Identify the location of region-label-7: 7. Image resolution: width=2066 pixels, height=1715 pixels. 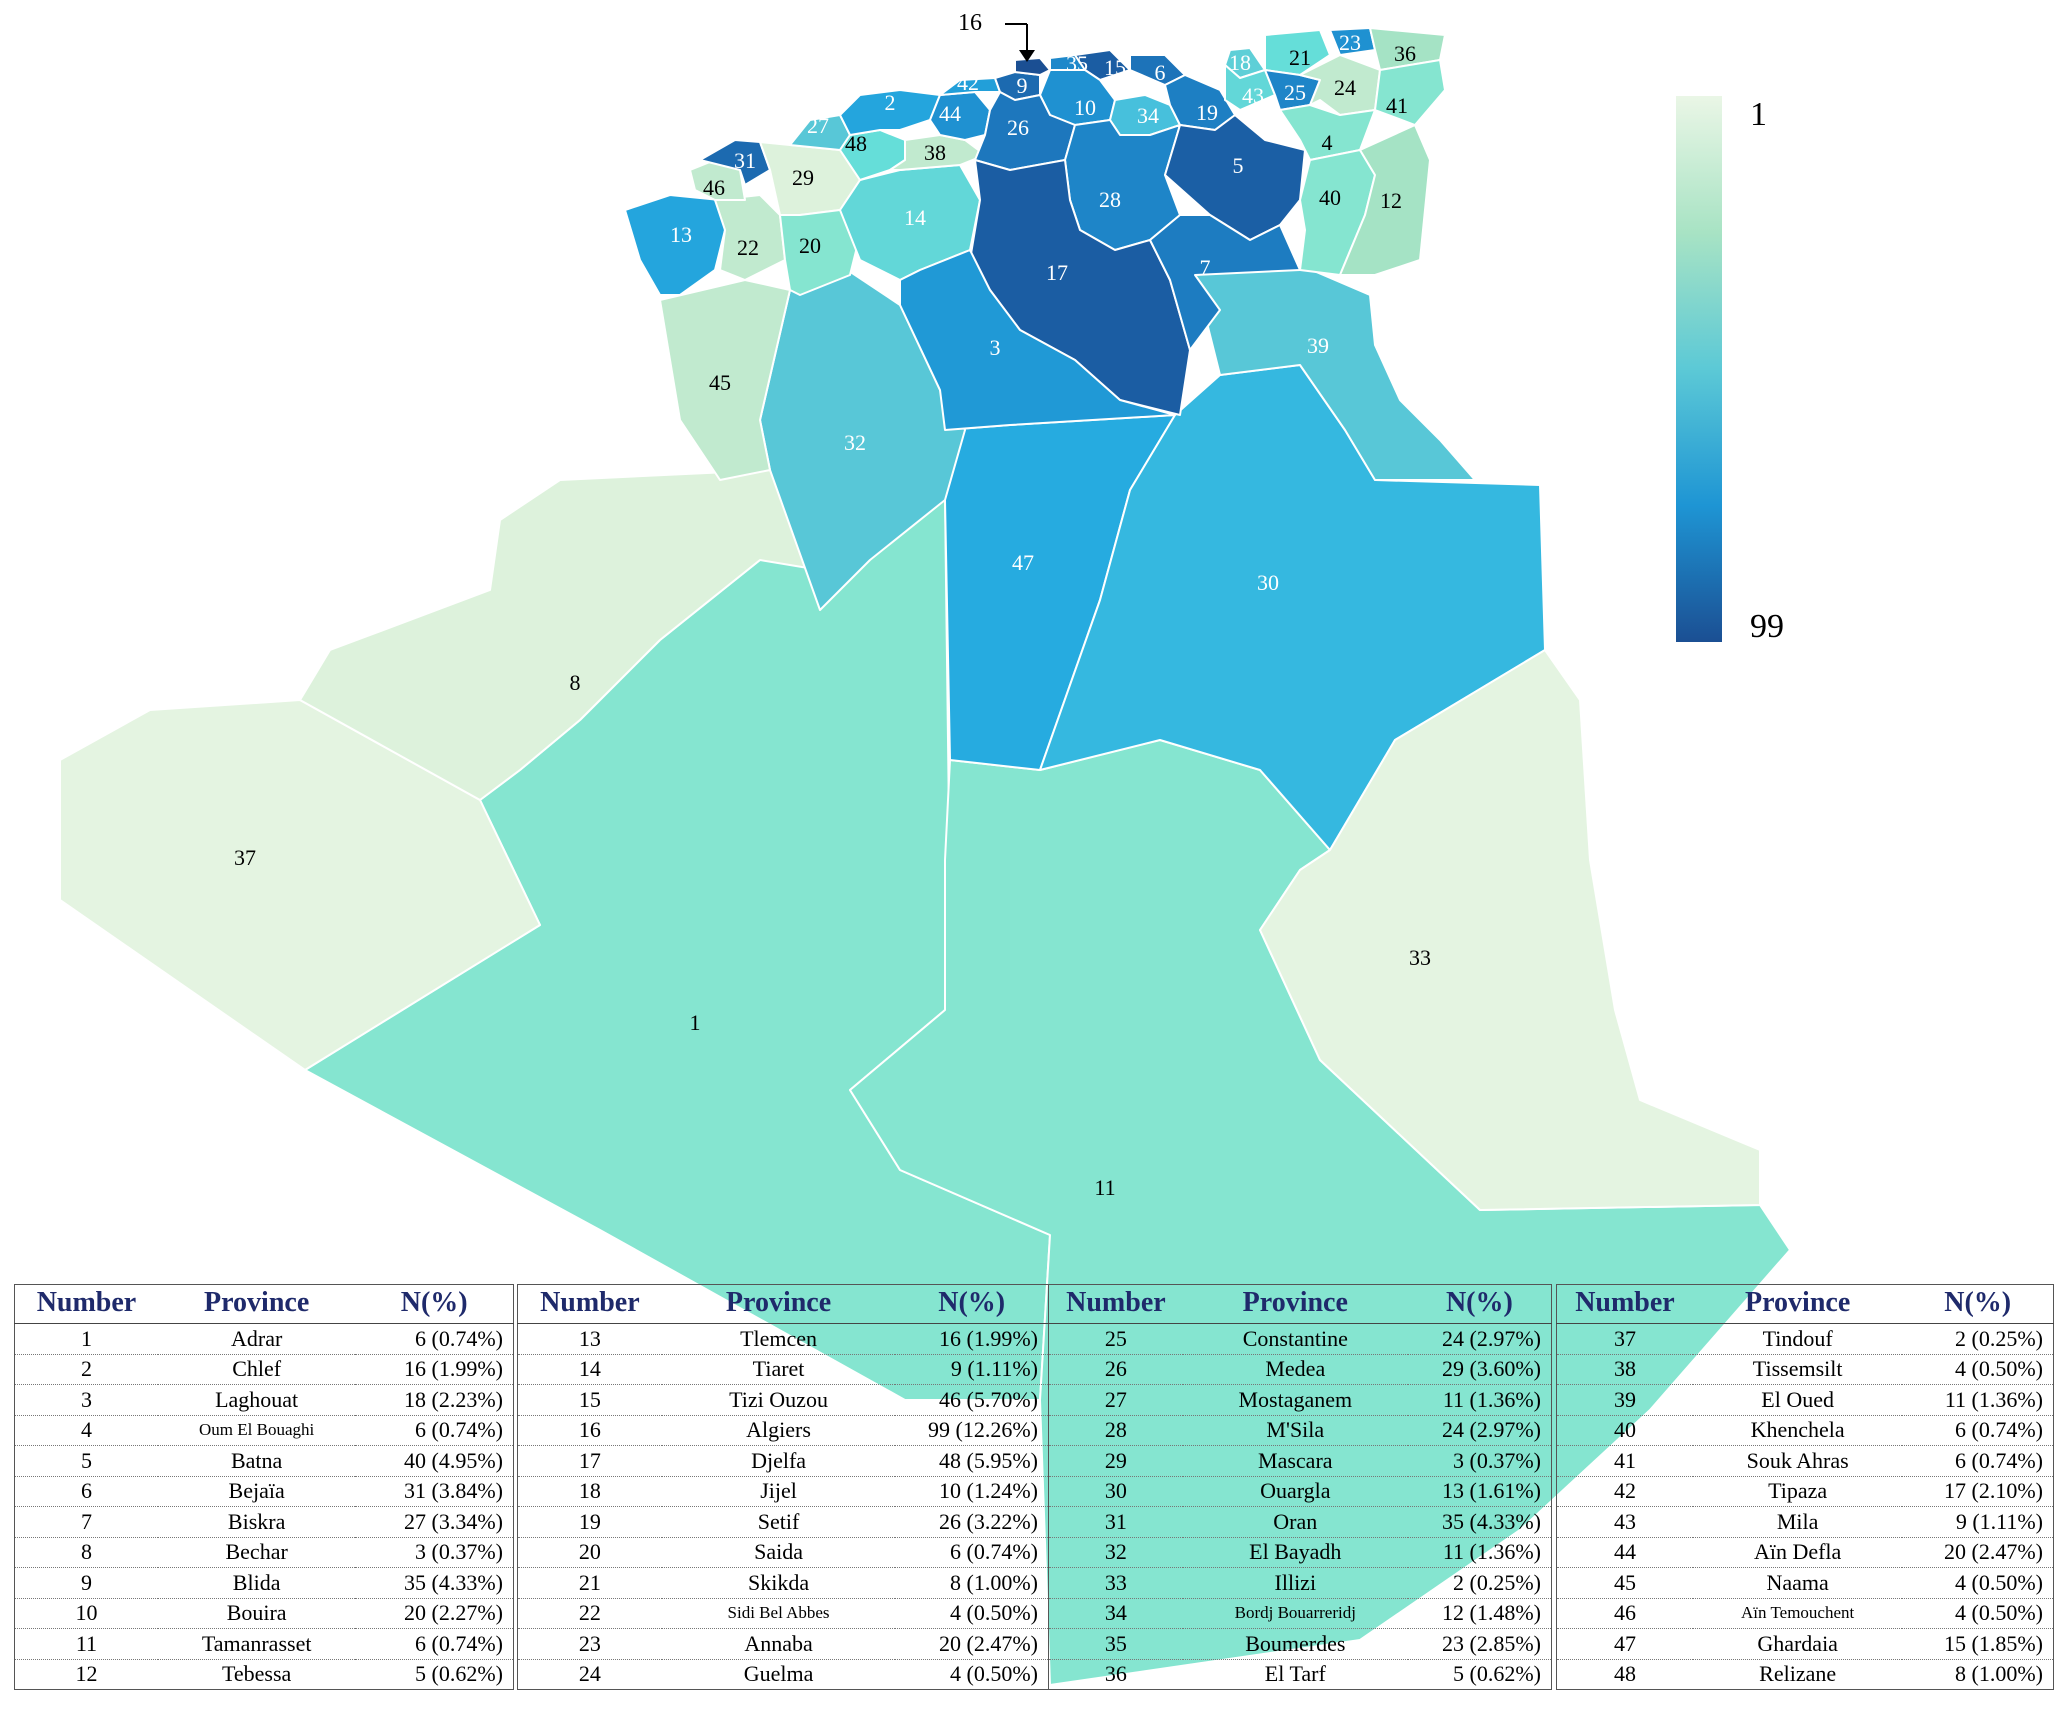
(1205, 267).